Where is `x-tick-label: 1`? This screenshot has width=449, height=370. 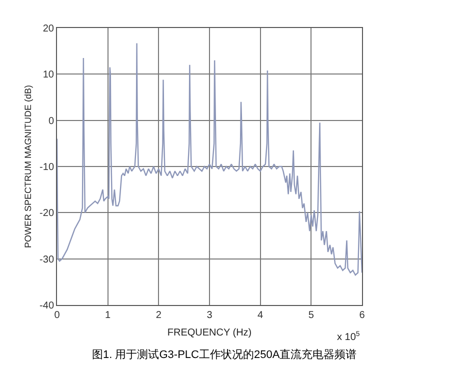
x-tick-label: 1 is located at coordinates (108, 315).